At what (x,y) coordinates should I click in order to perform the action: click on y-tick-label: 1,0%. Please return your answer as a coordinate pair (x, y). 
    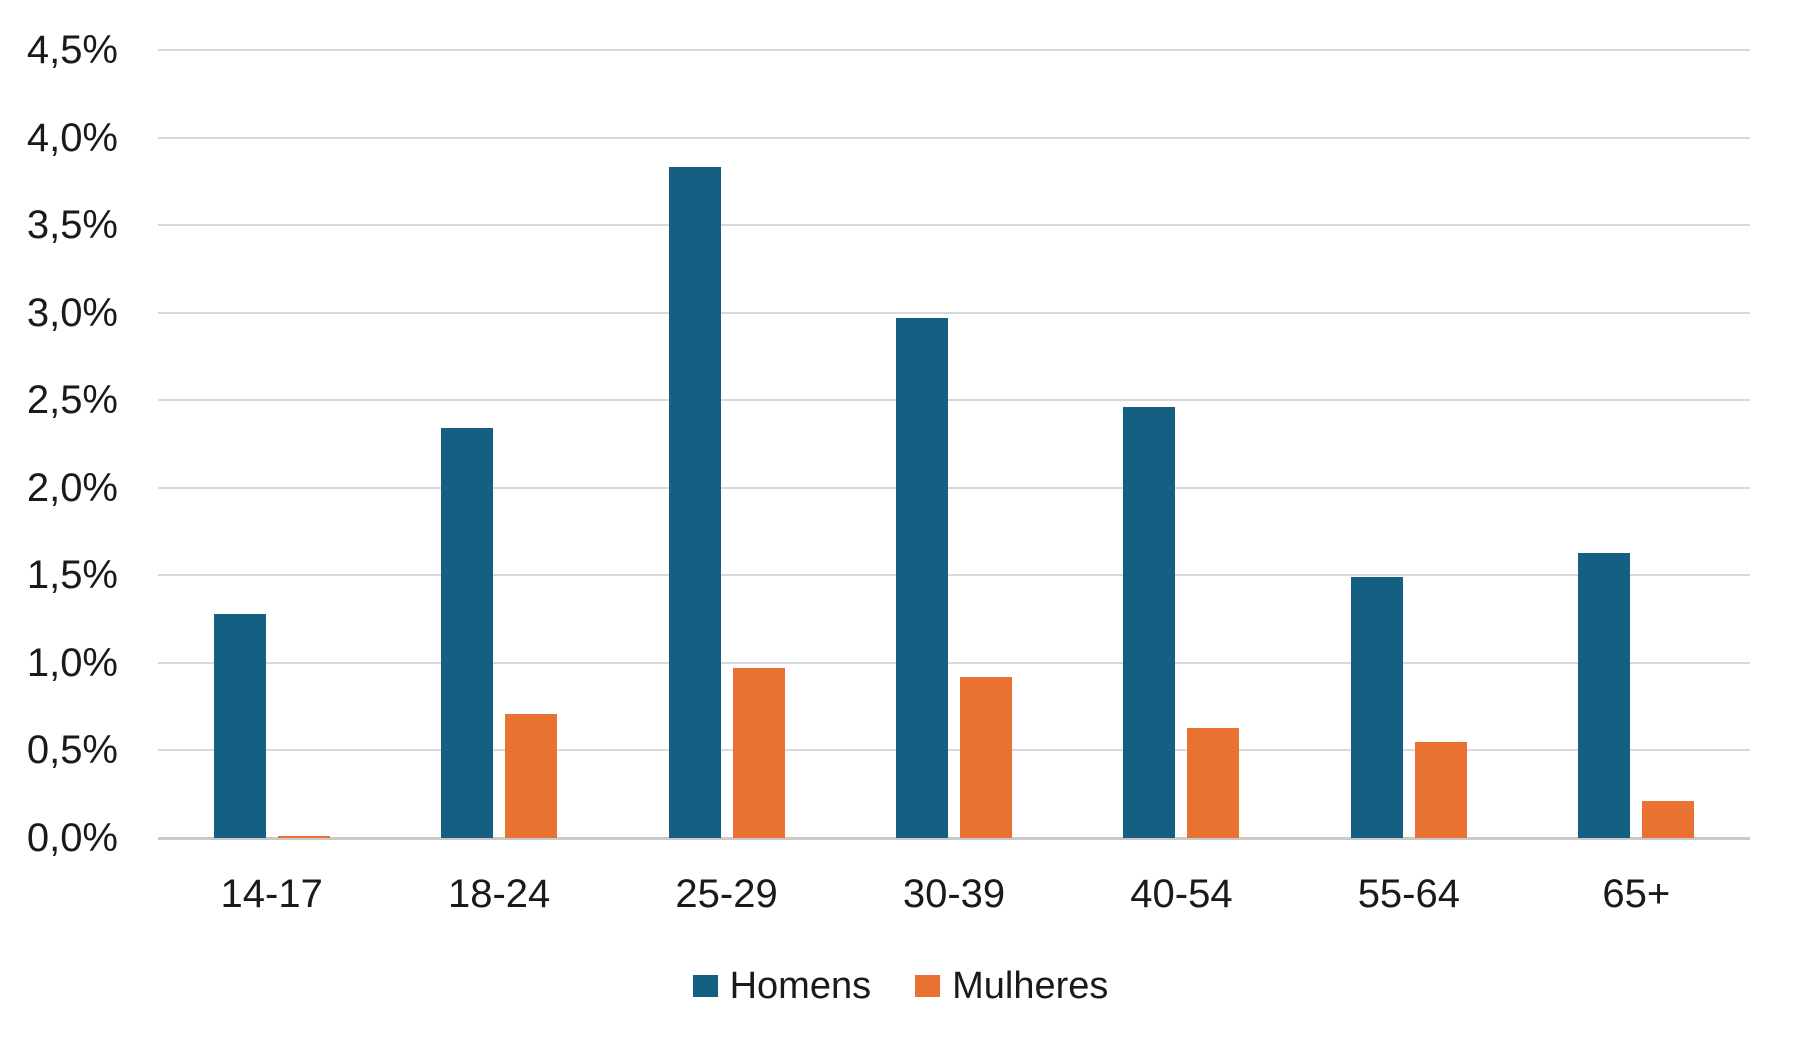
    Looking at the image, I should click on (72, 662).